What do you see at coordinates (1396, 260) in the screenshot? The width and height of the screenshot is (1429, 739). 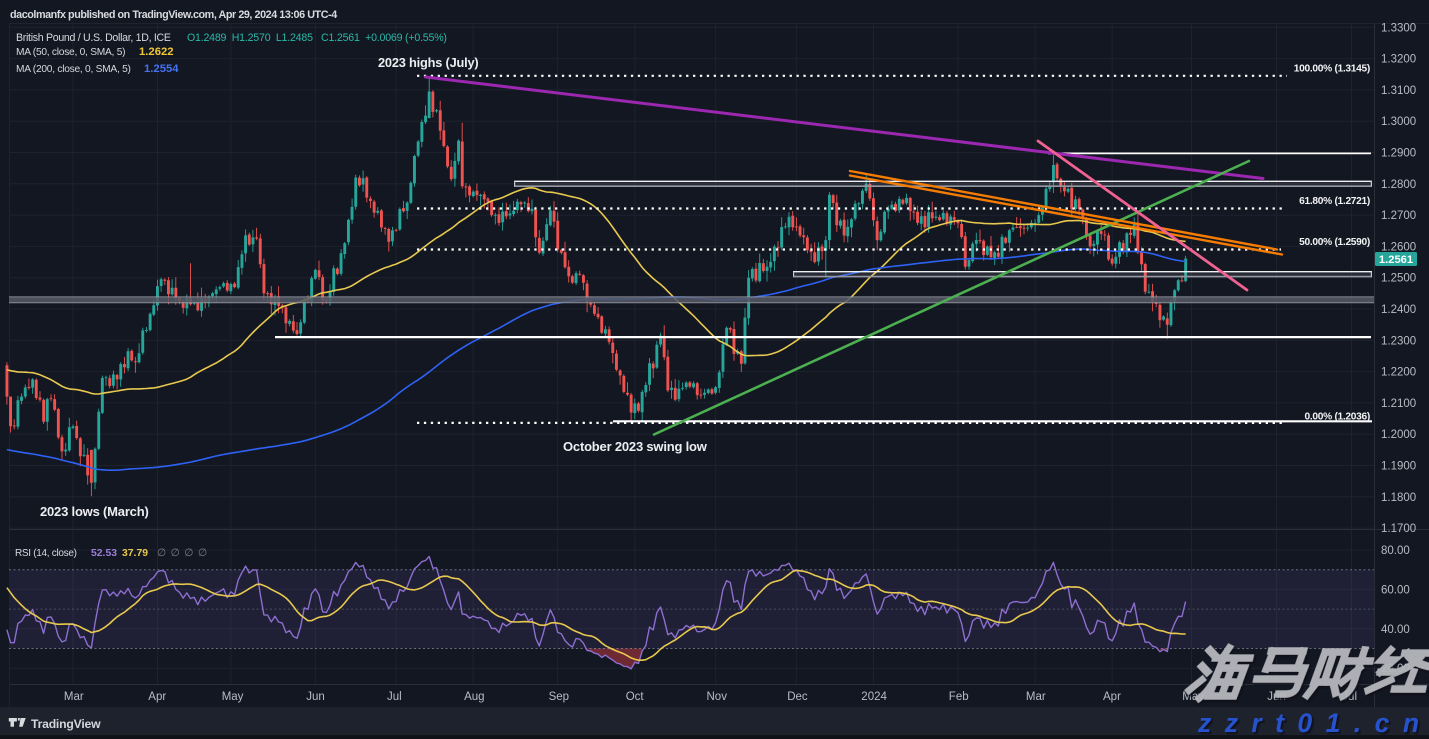 I see `svg-text: 1.2561` at bounding box center [1396, 260].